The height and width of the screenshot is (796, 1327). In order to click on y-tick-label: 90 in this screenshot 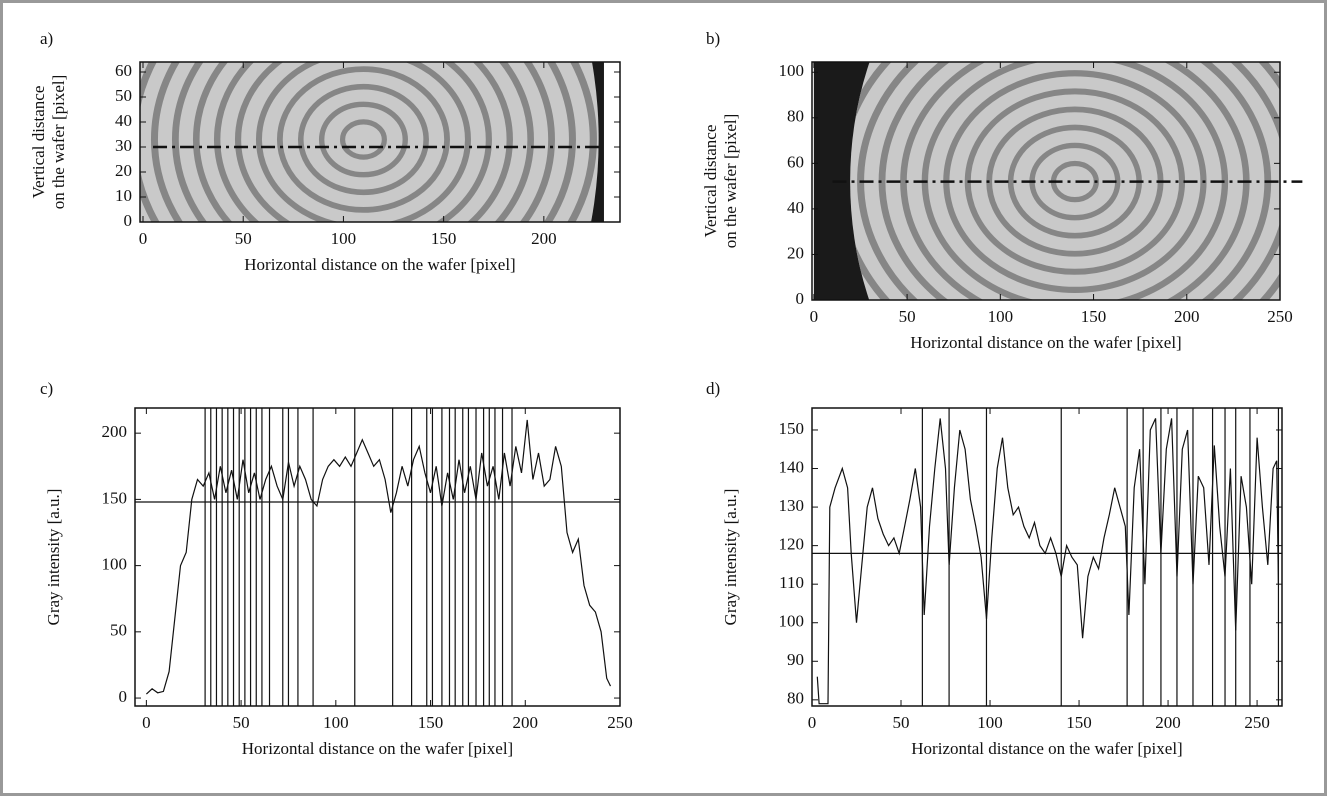, I will do `click(795, 659)`.